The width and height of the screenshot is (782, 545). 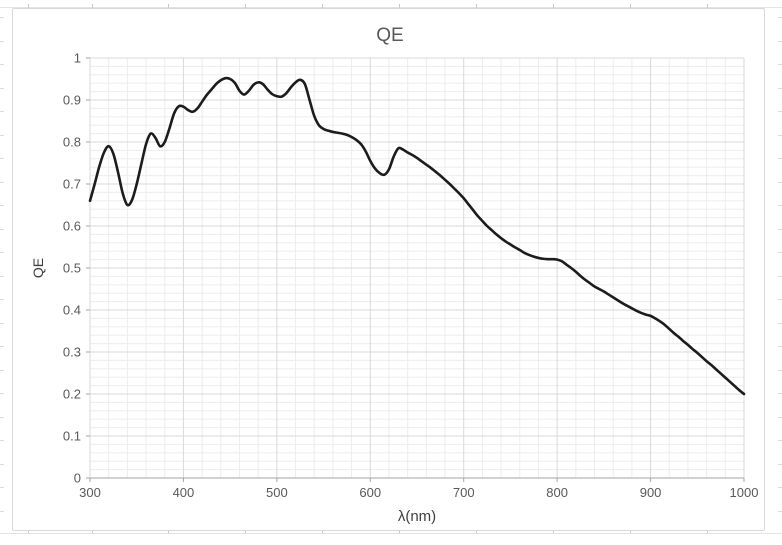 What do you see at coordinates (72, 226) in the screenshot?
I see `svg-text: 0.6` at bounding box center [72, 226].